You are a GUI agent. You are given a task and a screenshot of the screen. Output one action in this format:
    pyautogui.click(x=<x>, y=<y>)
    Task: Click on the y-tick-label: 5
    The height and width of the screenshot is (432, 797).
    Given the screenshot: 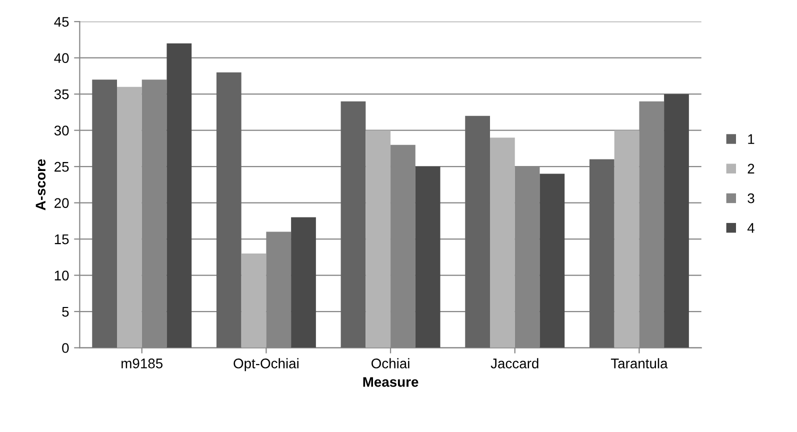 What is the action you would take?
    pyautogui.click(x=65, y=311)
    